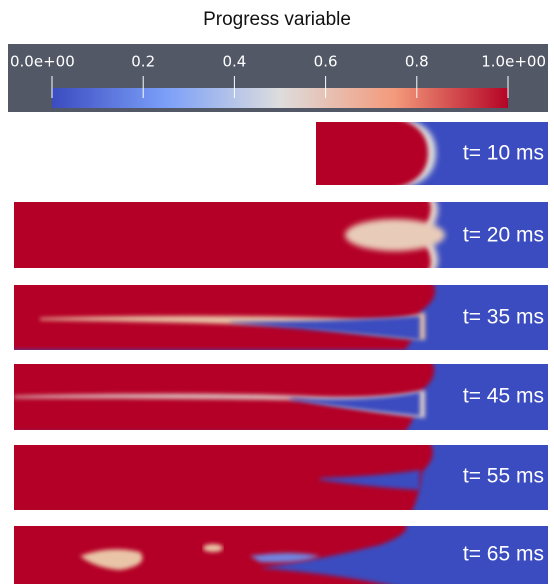  I want to click on colorbar, so click(280, 98).